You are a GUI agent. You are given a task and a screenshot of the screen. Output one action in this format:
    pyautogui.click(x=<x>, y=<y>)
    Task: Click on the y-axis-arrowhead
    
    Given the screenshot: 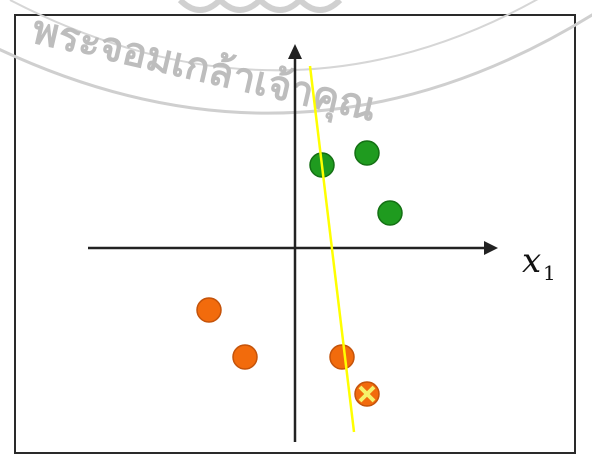 What is the action you would take?
    pyautogui.click(x=295, y=51)
    